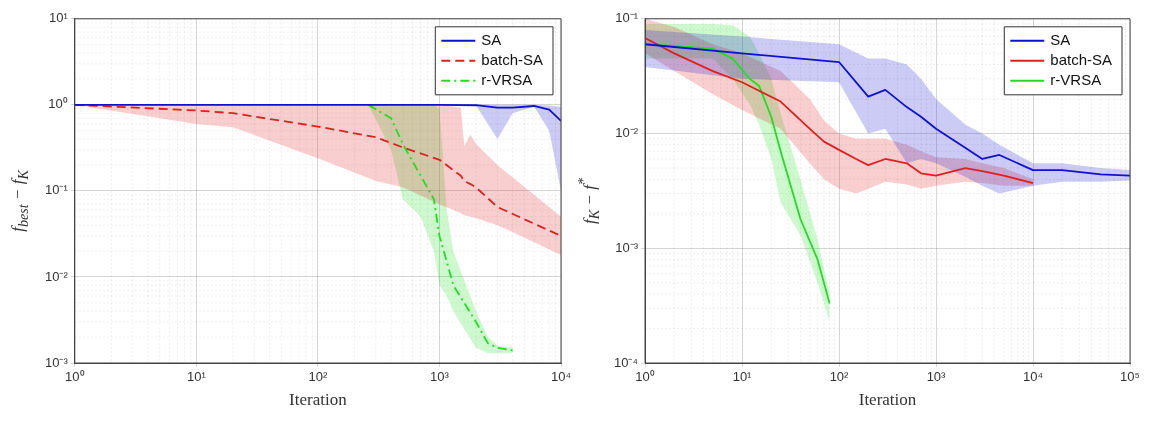 This screenshot has width=1155, height=425. Describe the element at coordinates (626, 362) in the screenshot. I see `y-tick-label: 10⁻⁴` at that location.